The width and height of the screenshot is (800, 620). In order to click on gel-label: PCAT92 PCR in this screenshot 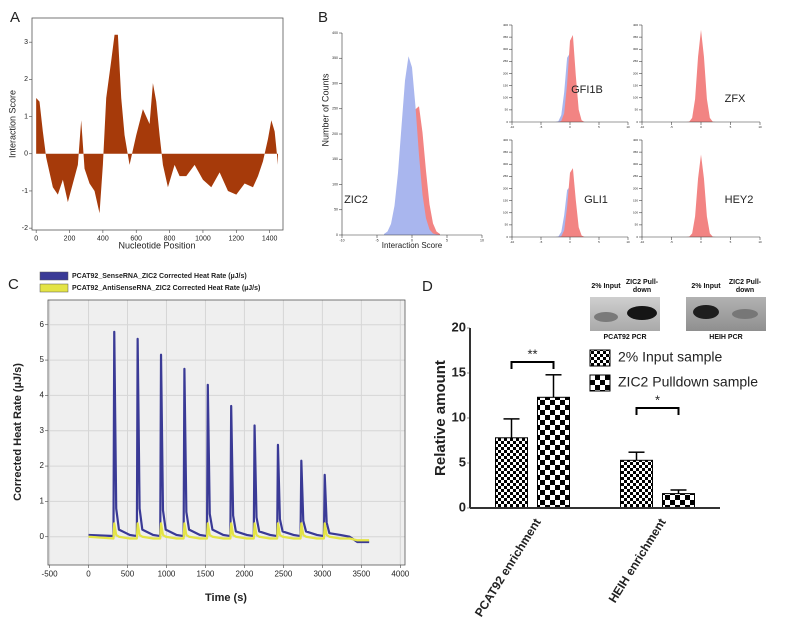, I will do `click(625, 337)`.